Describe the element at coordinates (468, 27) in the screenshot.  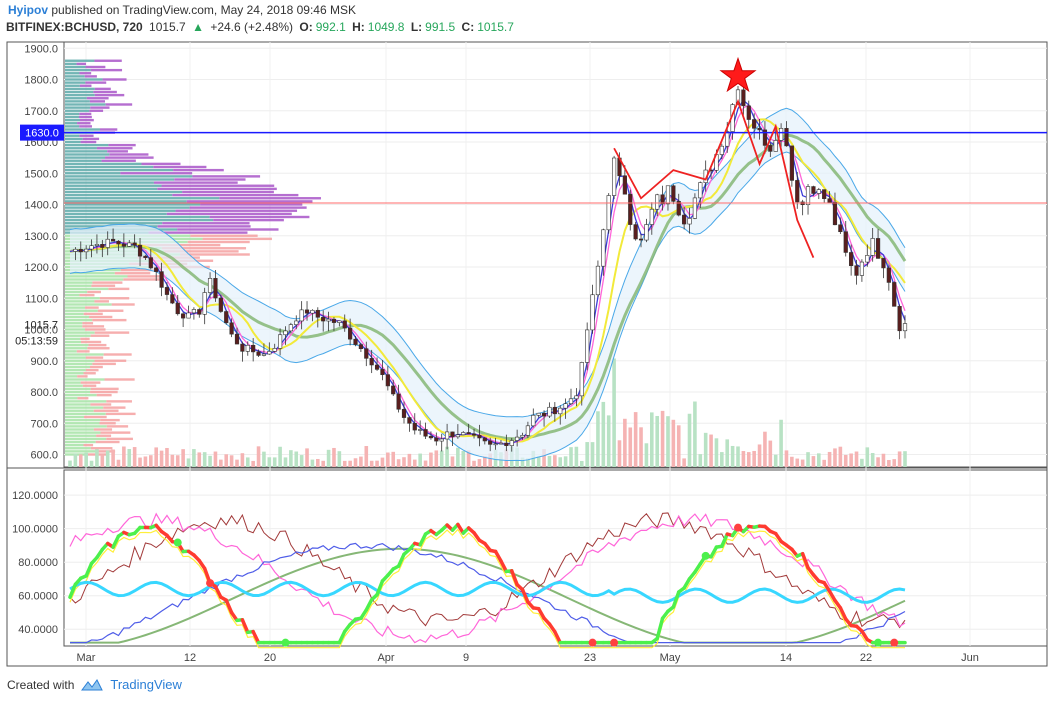
I see `close-label: C:` at that location.